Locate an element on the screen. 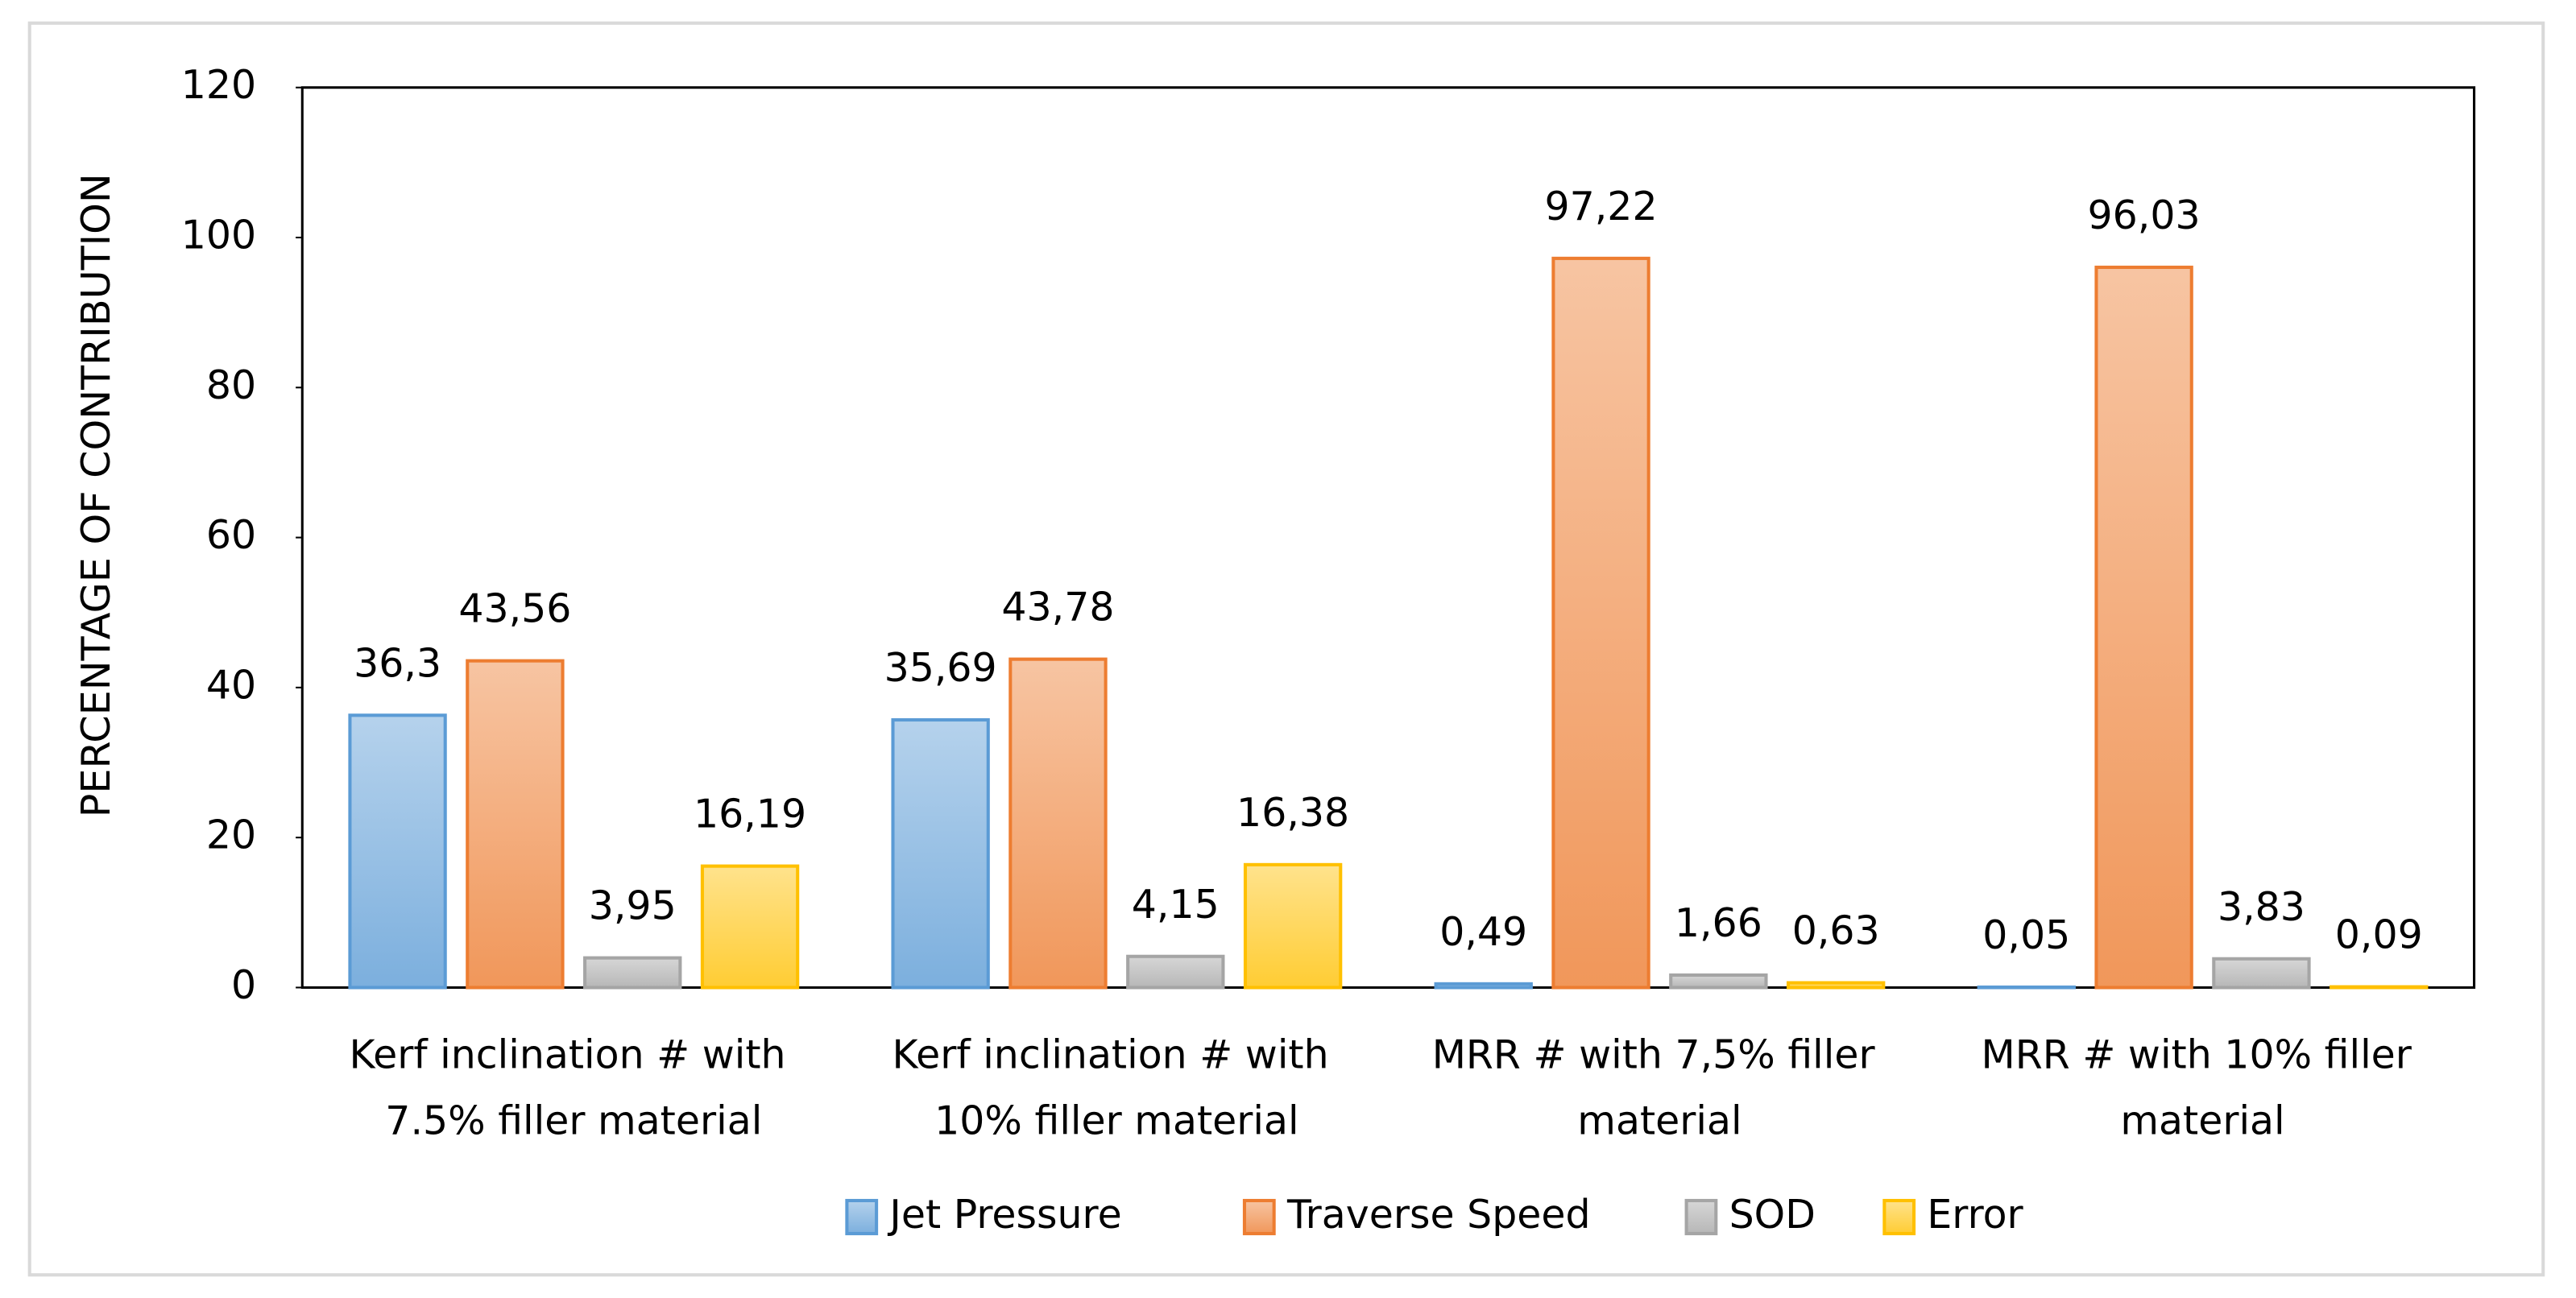 This screenshot has height=1298, width=2576. y-tick-label: 80 is located at coordinates (231, 385).